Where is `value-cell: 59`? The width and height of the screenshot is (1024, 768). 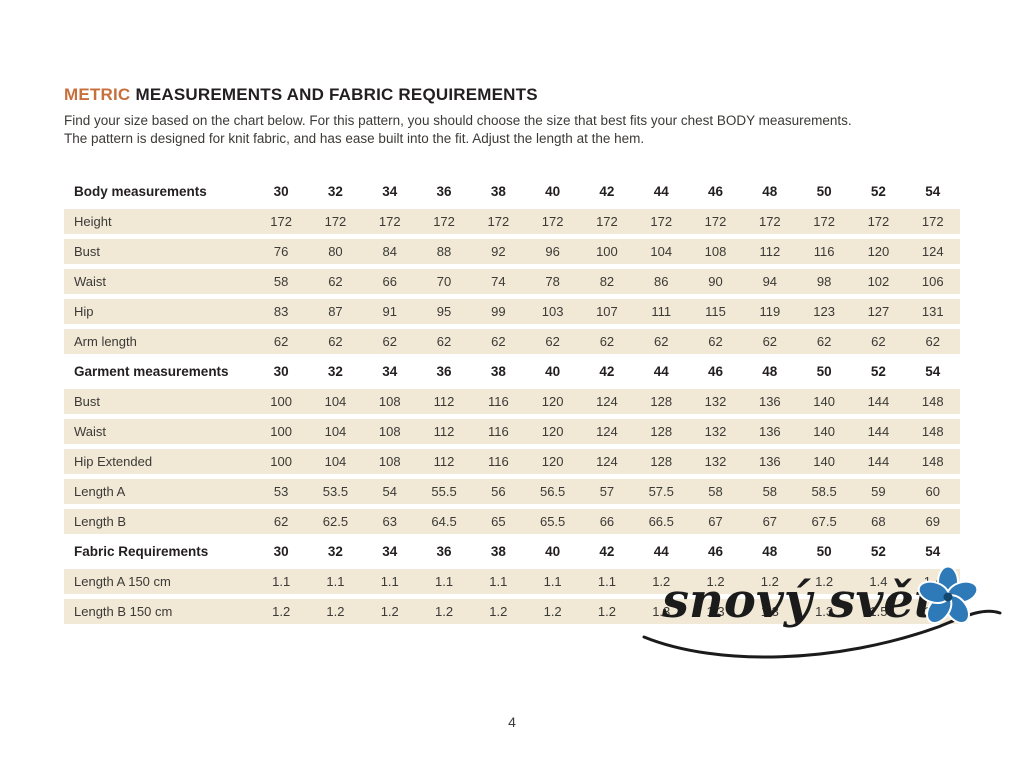 value-cell: 59 is located at coordinates (878, 491).